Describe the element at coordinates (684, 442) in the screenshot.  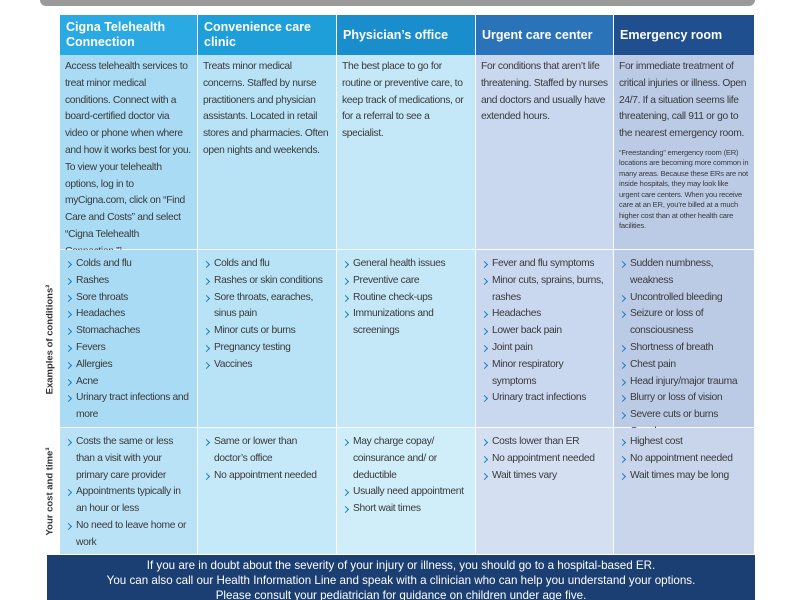
I see `cost-item: Highest cost` at that location.